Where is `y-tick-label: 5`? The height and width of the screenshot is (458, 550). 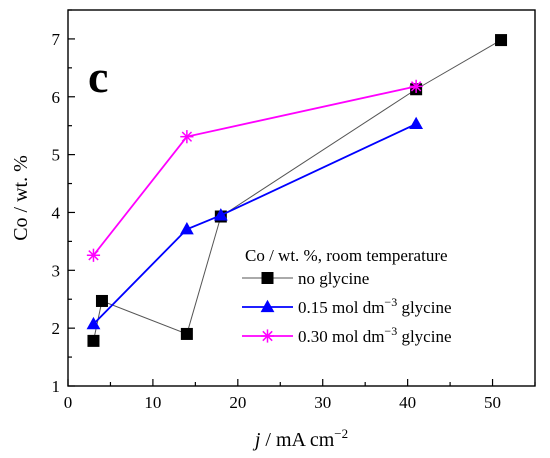
y-tick-label: 5 is located at coordinates (56, 155).